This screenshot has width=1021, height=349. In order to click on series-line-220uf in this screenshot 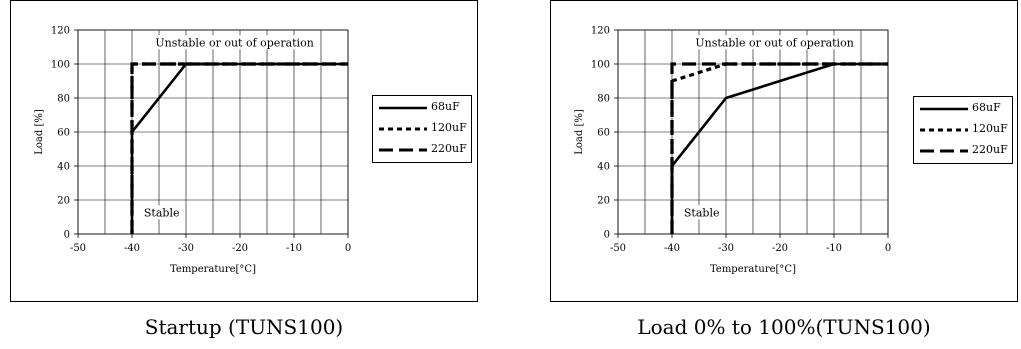, I will do `click(779, 148)`.